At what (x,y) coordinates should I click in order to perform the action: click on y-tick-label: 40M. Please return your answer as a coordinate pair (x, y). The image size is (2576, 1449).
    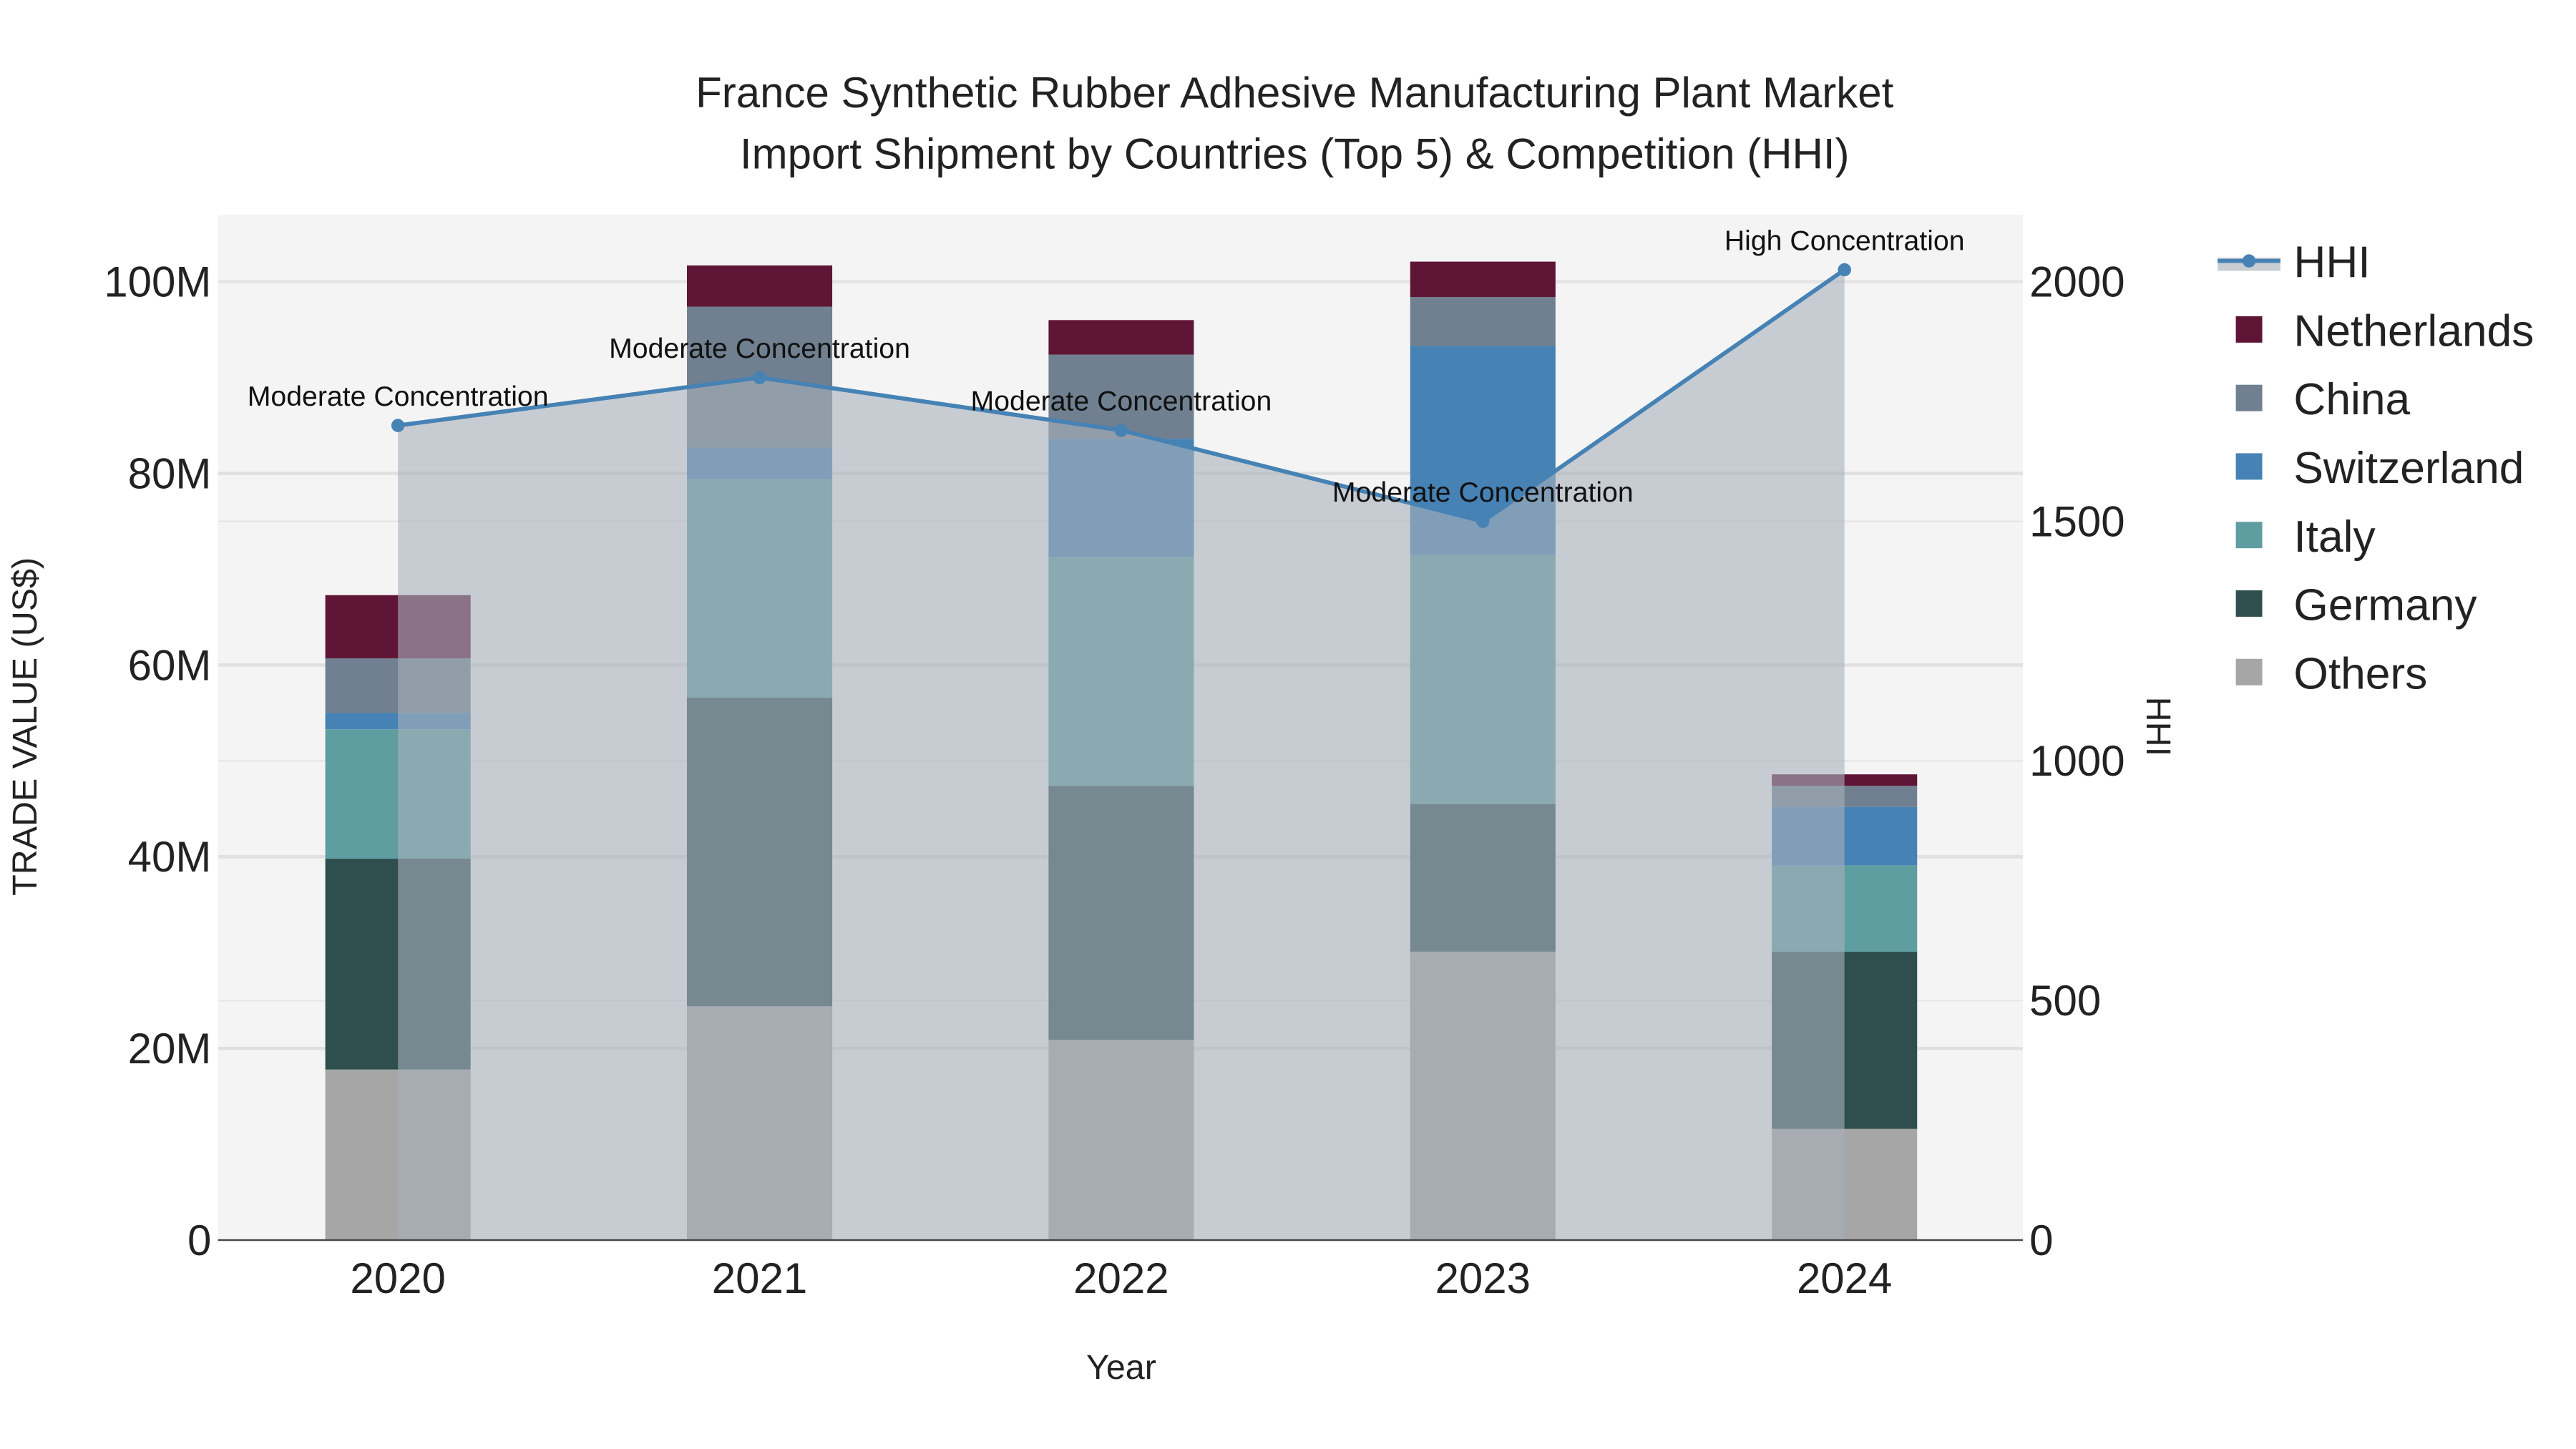
    Looking at the image, I should click on (170, 857).